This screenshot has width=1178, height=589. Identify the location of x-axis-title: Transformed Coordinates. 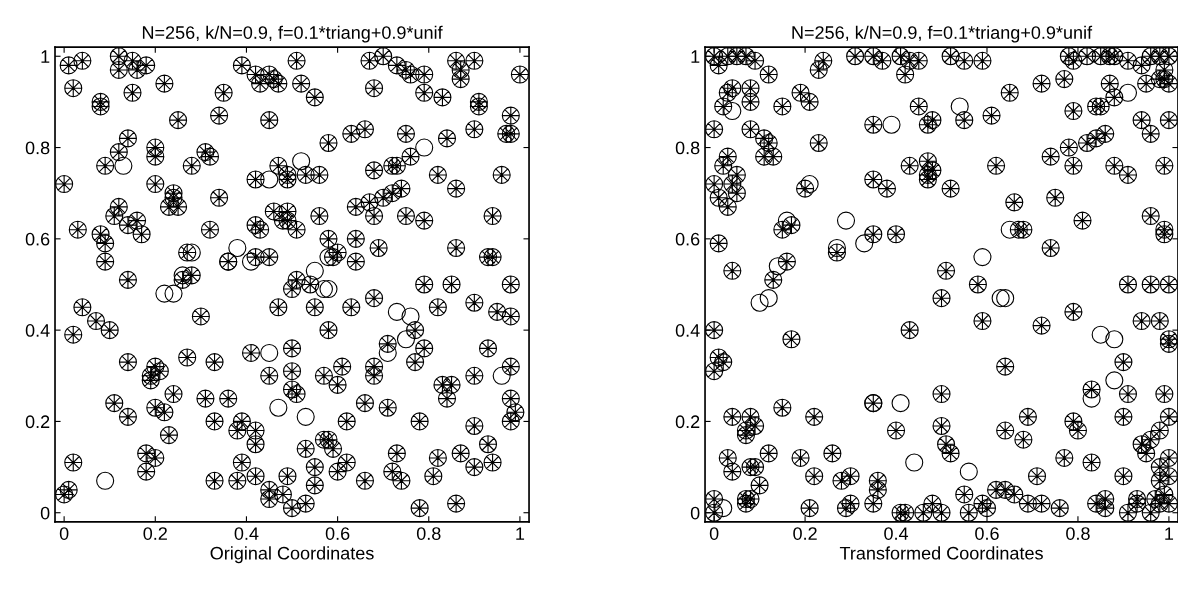
(941, 553).